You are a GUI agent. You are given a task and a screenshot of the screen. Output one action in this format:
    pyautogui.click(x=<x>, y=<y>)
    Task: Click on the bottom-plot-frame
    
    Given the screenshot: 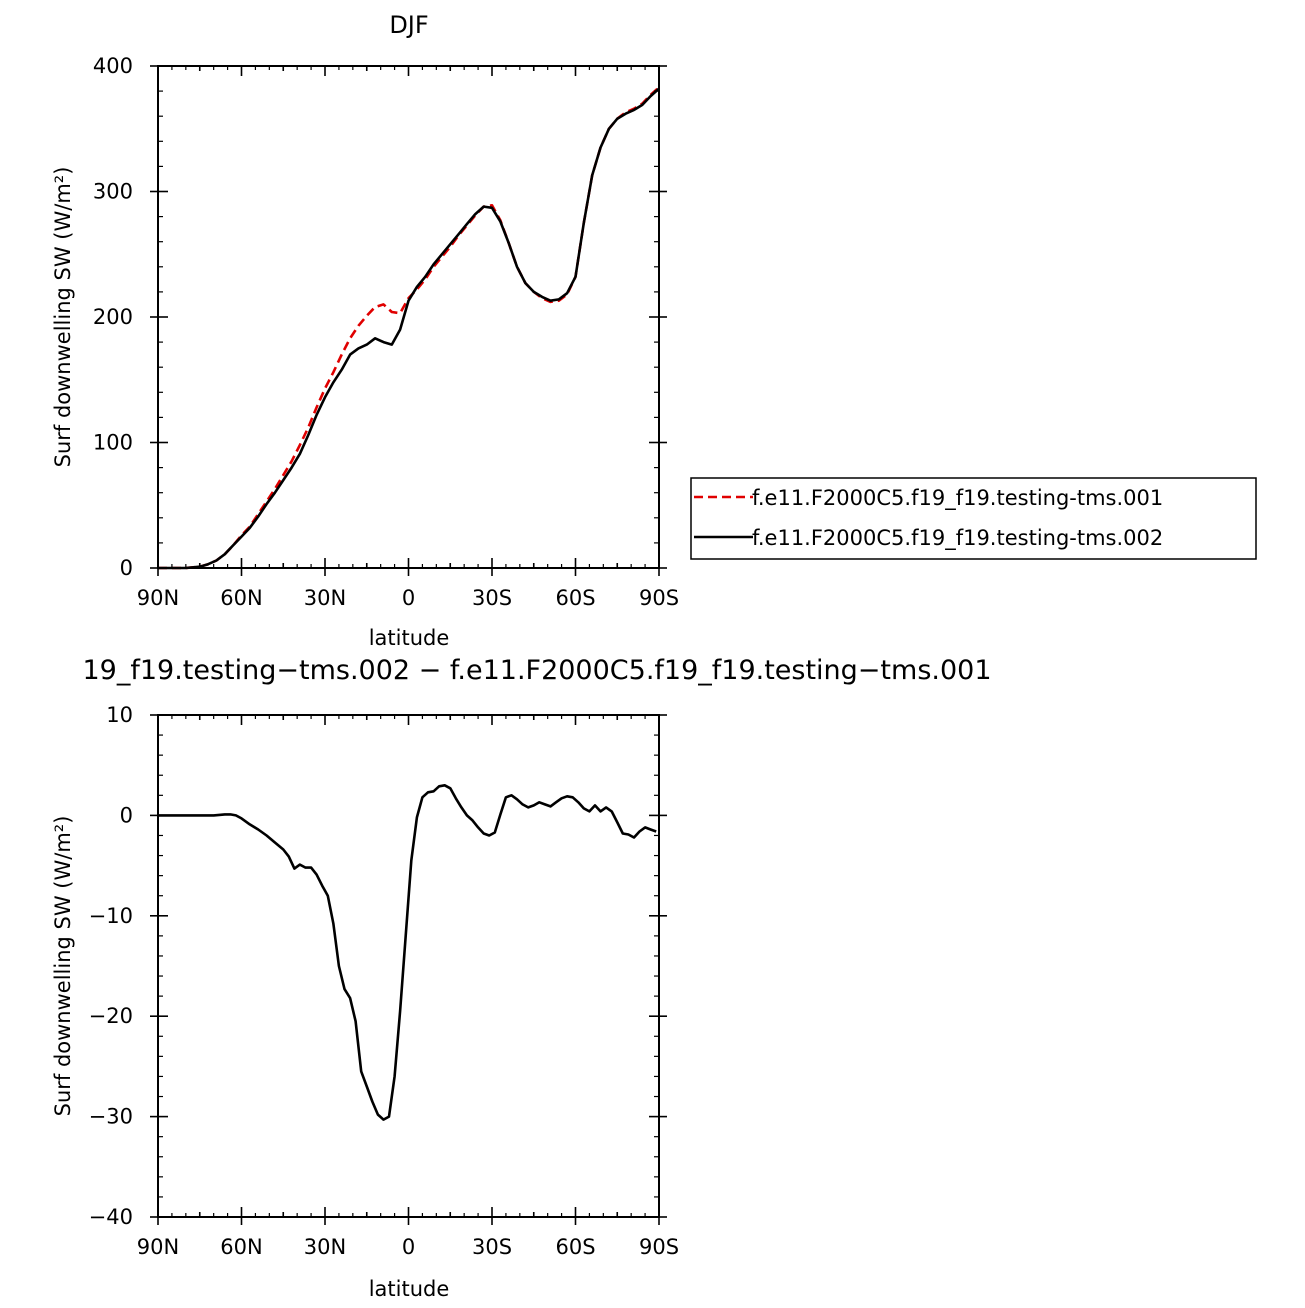 What is the action you would take?
    pyautogui.click(x=408, y=966)
    